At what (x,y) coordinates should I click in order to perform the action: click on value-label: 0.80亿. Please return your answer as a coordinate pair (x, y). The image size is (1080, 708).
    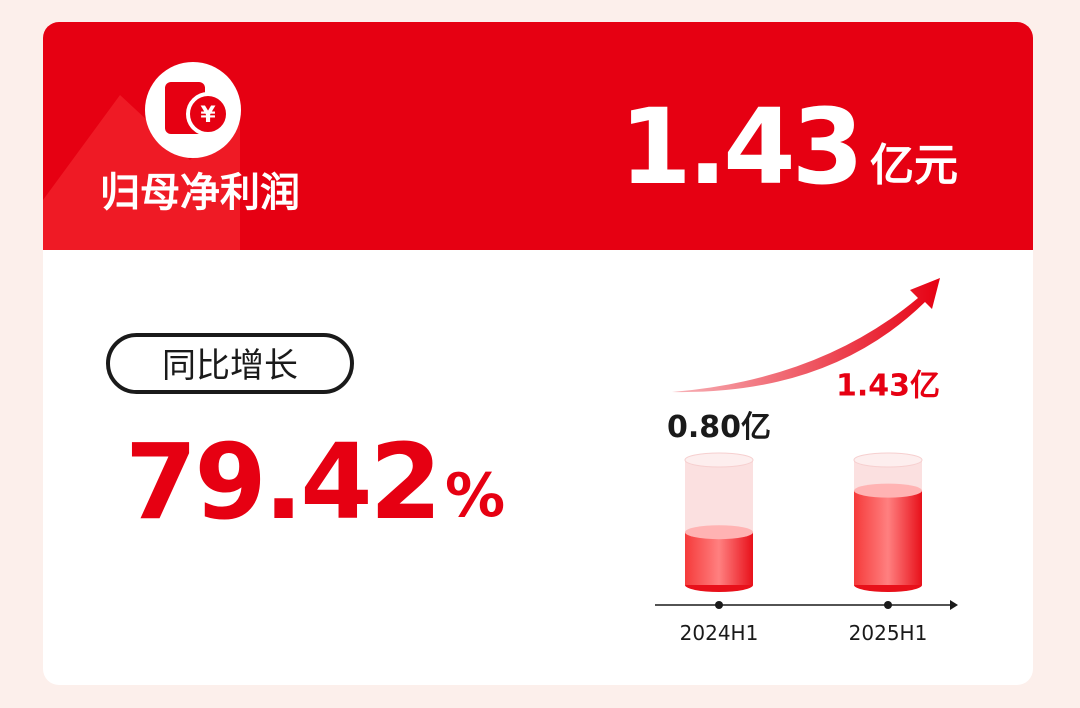
    Looking at the image, I should click on (719, 427).